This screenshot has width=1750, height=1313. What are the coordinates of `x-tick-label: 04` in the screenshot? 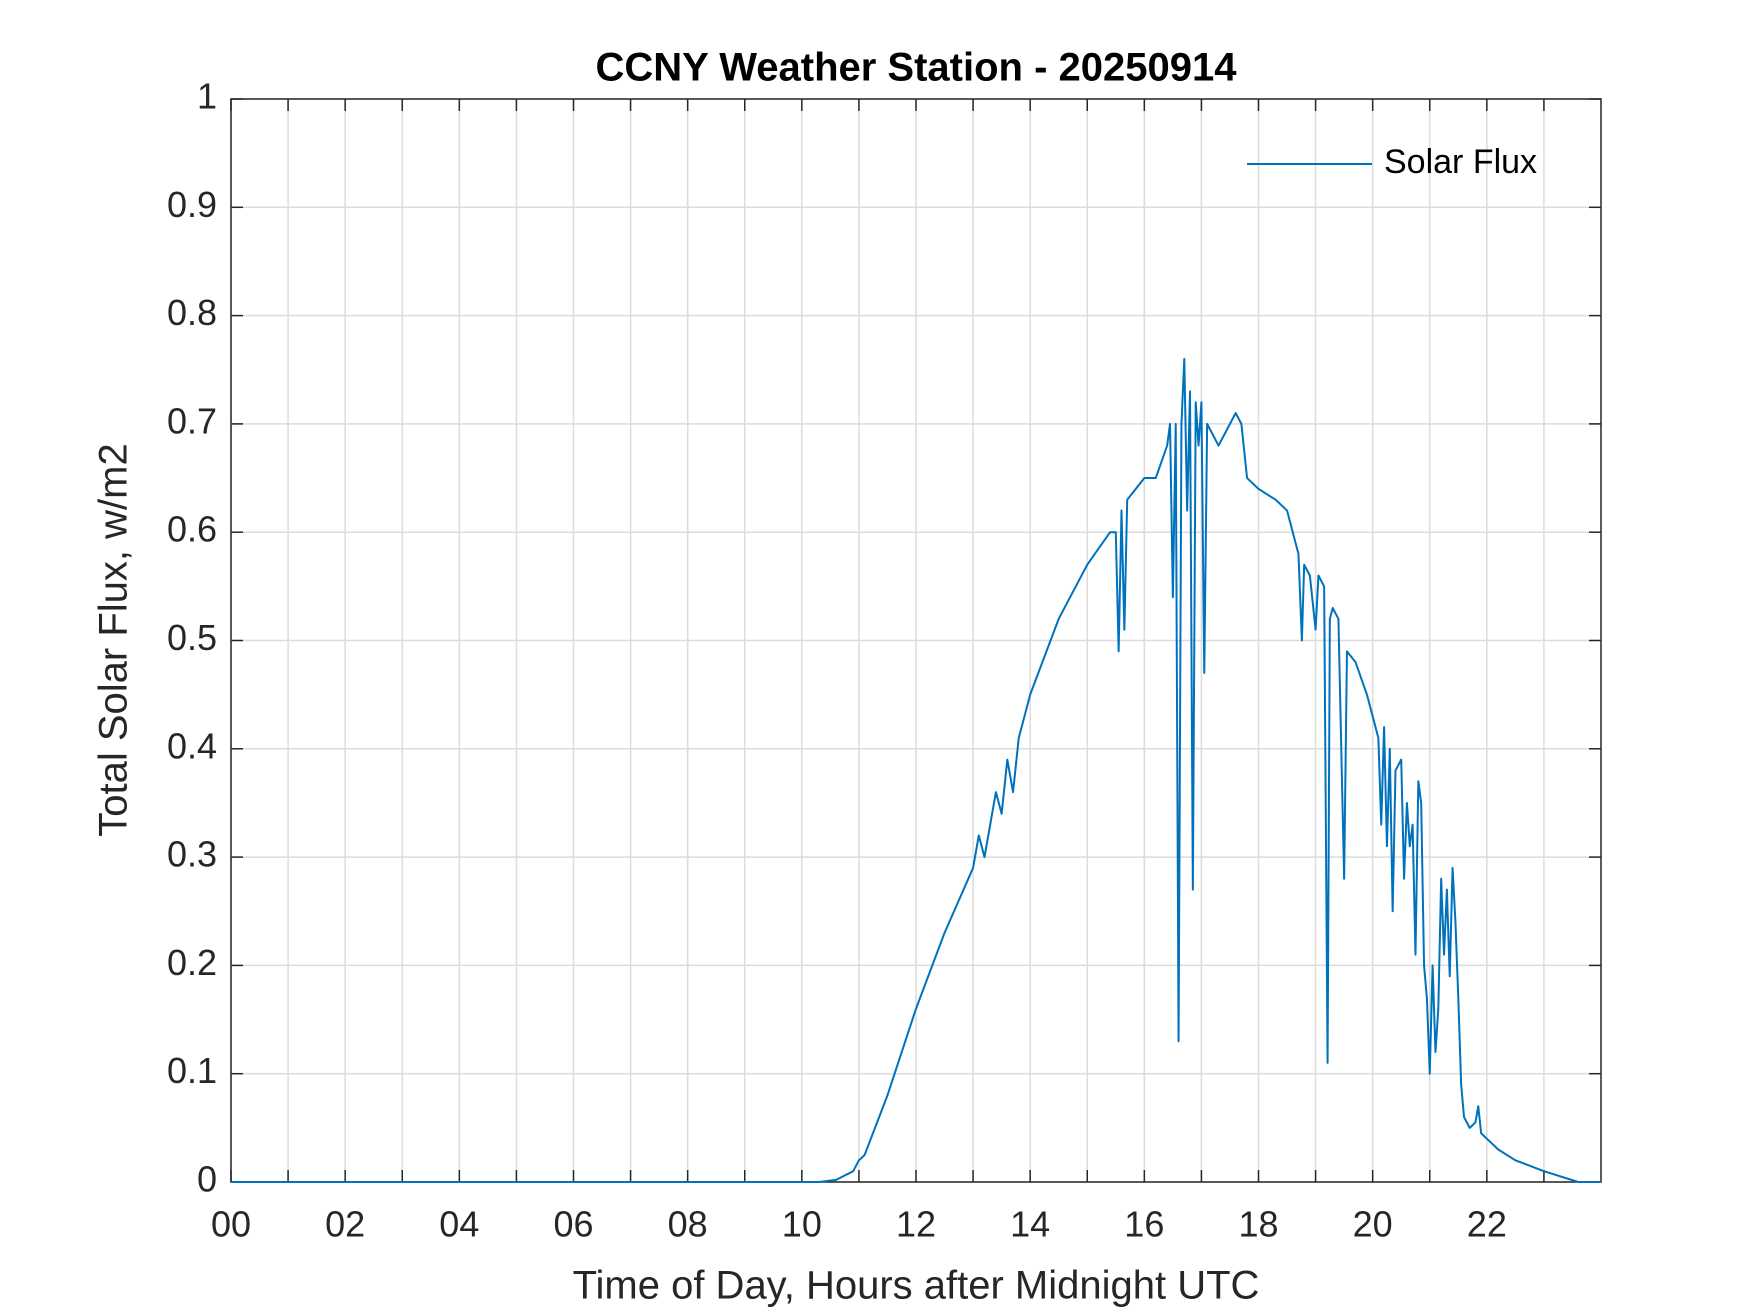 It's located at (459, 1224).